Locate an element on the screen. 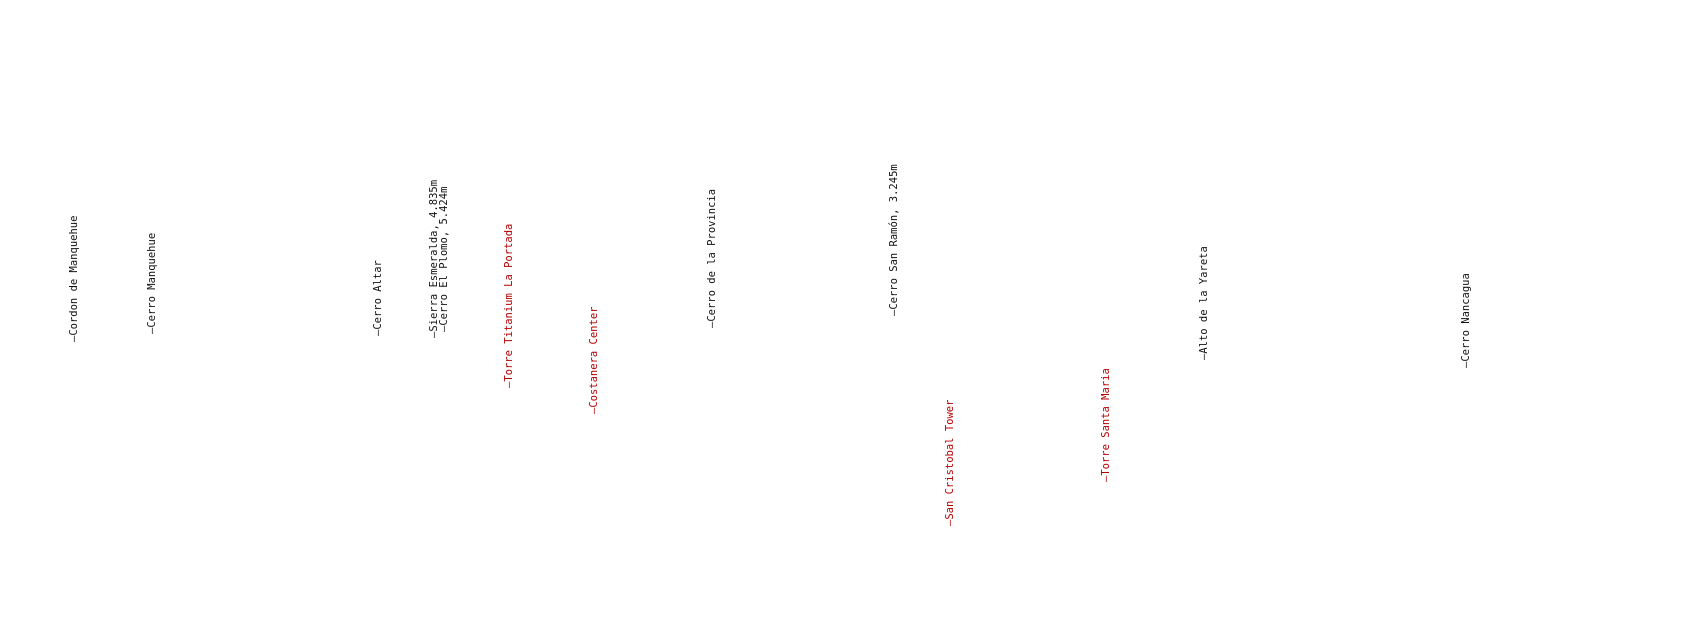  label-torre-titanium: —Torre Titanium La Portada is located at coordinates (509, 305).